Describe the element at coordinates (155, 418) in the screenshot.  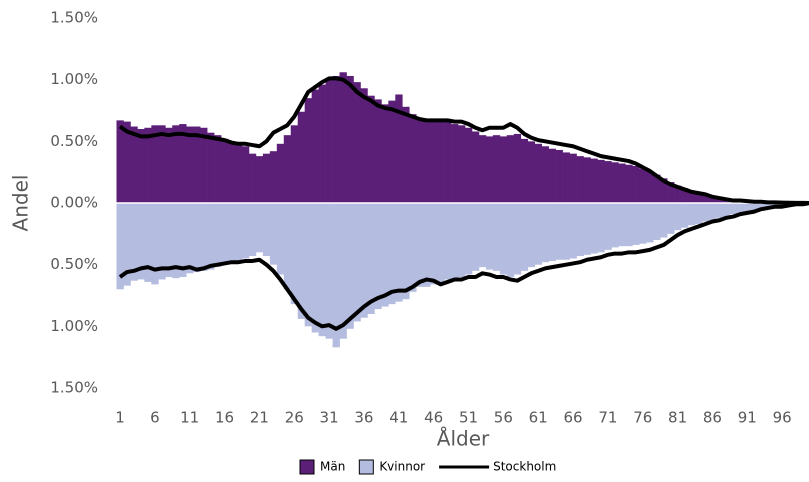
I see `x-tick-label: 6` at that location.